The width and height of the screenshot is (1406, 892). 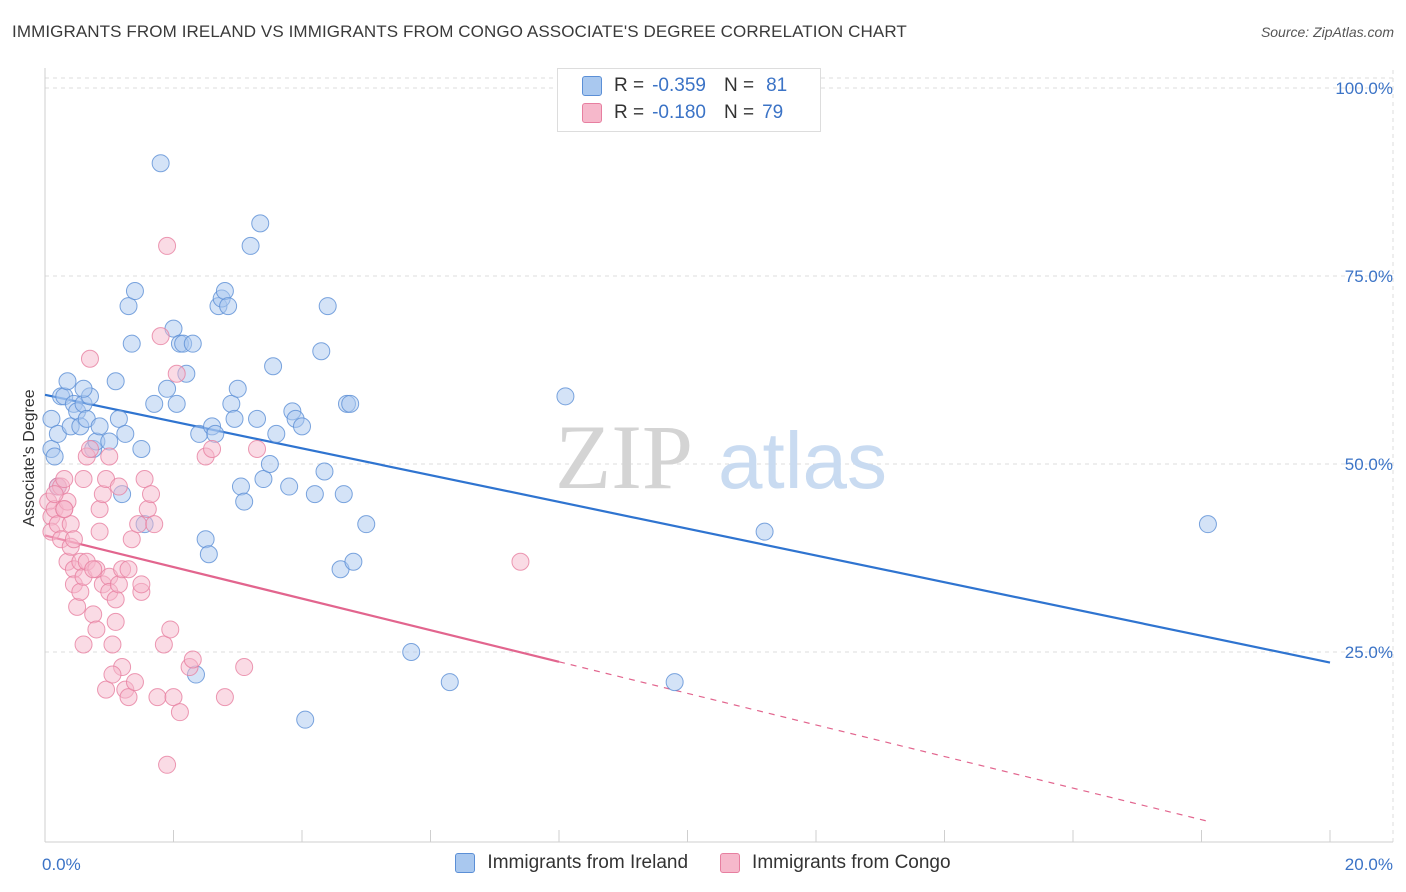 What do you see at coordinates (629, 85) in the screenshot?
I see `r-label: R =` at bounding box center [629, 85].